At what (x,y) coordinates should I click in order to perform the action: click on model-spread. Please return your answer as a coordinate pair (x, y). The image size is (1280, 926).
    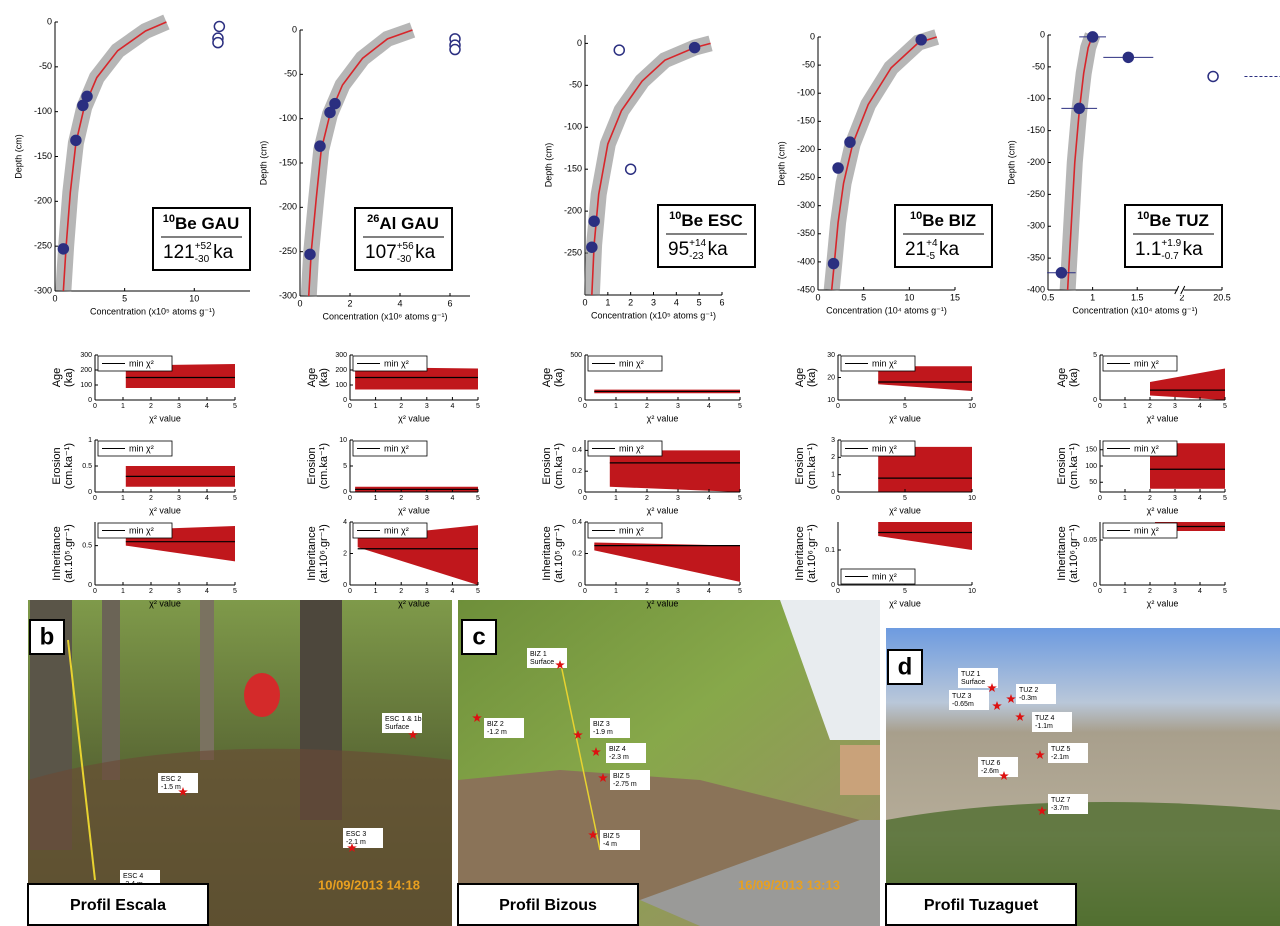
    Looking at the image, I should click on (112, 153).